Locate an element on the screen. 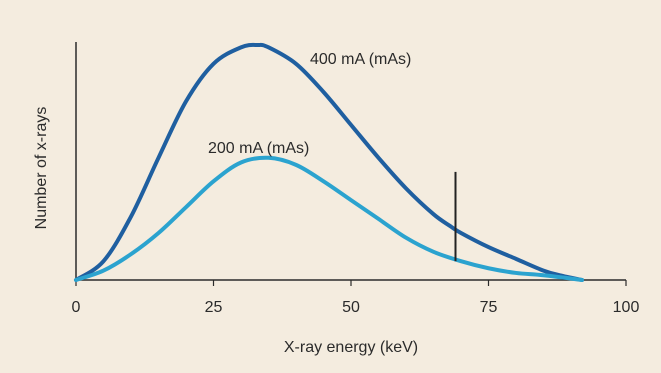 This screenshot has height=373, width=661. y-axis-title: Number of x-rays is located at coordinates (41, 168).